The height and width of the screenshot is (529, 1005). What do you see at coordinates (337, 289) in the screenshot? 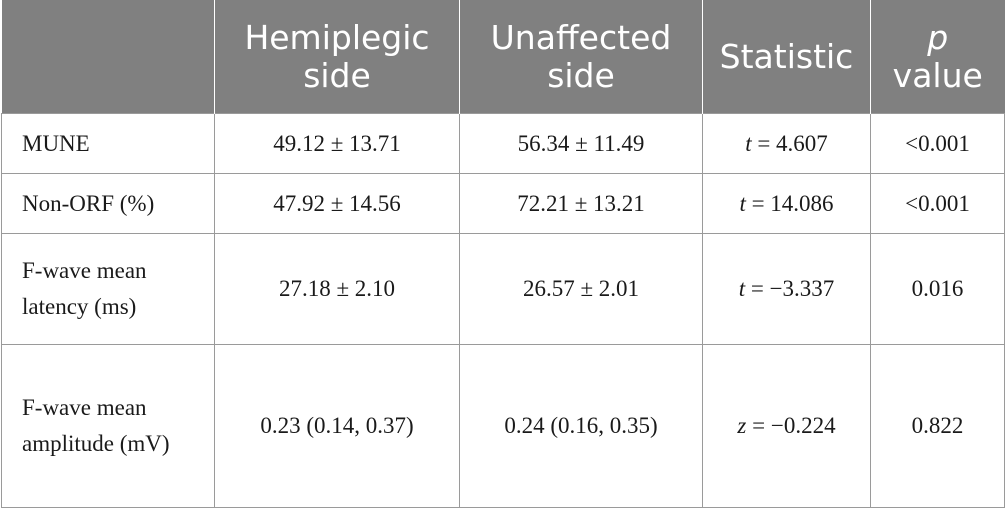
I see `hemiplegic-cell: 27.18 ± 2.10` at bounding box center [337, 289].